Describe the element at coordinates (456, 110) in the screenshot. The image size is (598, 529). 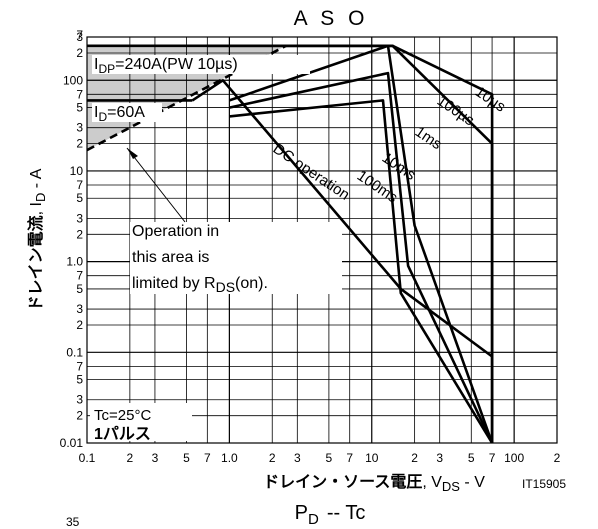
I see `label-100us: 100µs` at that location.